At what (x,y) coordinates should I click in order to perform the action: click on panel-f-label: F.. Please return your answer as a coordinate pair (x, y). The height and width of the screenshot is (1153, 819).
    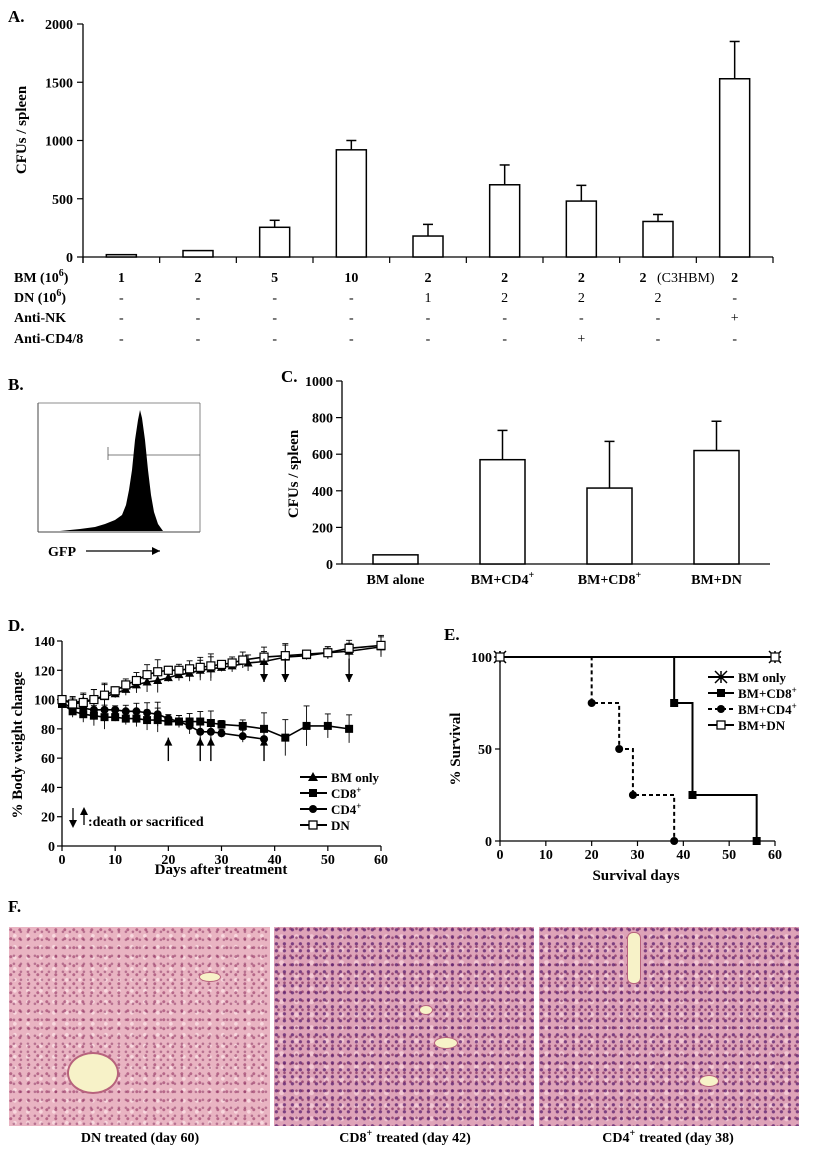
    Looking at the image, I should click on (14, 906).